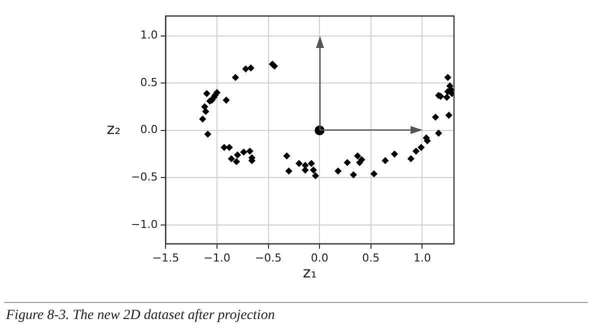  What do you see at coordinates (113, 129) in the screenshot?
I see `y-axis-title: z₂` at bounding box center [113, 129].